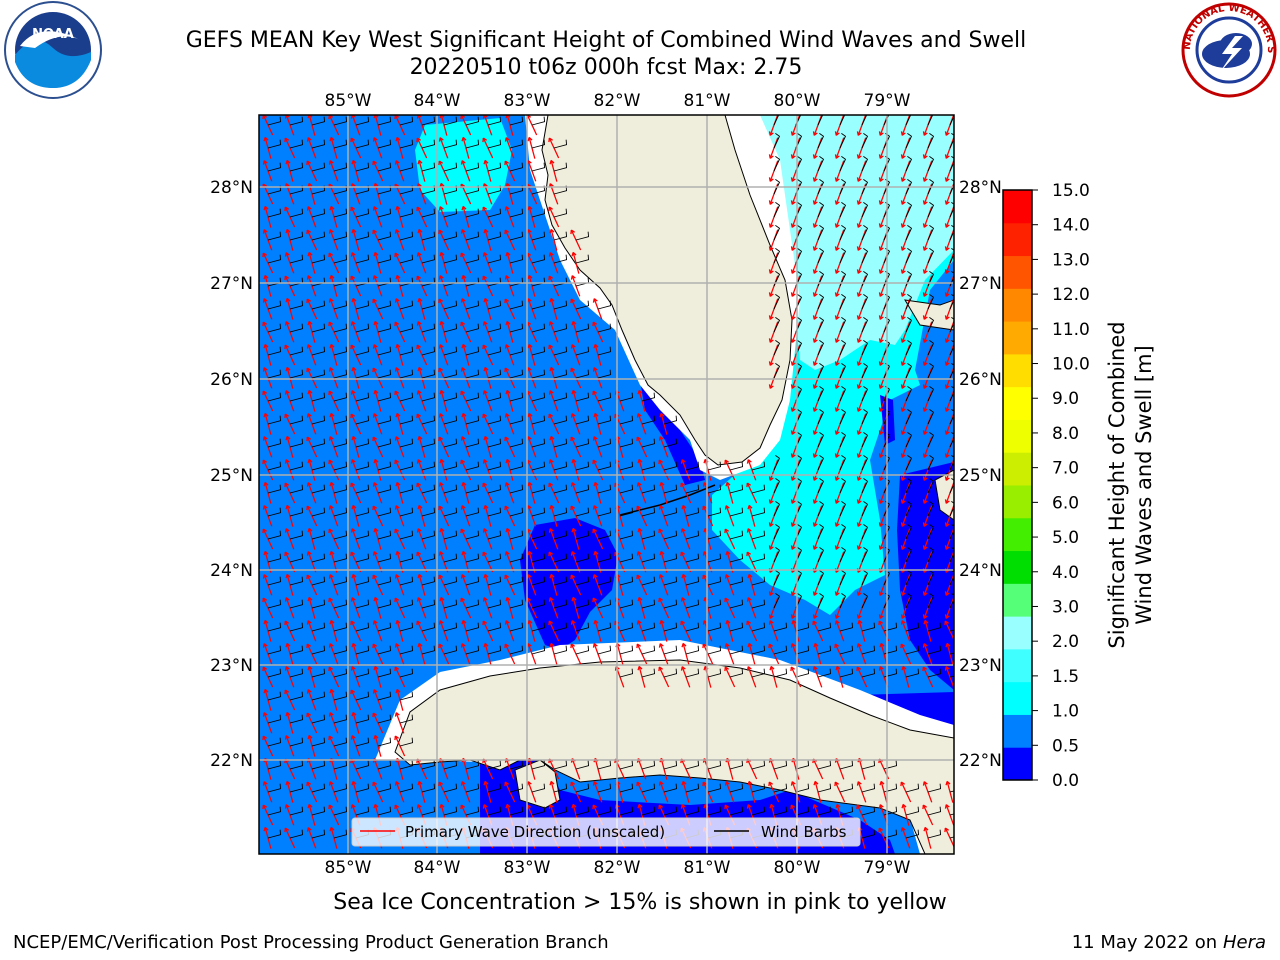 Image resolution: width=1280 pixels, height=960 pixels. What do you see at coordinates (1144, 485) in the screenshot?
I see `colorbar-label-line2: Wind Waves and Swell [m]` at bounding box center [1144, 485].